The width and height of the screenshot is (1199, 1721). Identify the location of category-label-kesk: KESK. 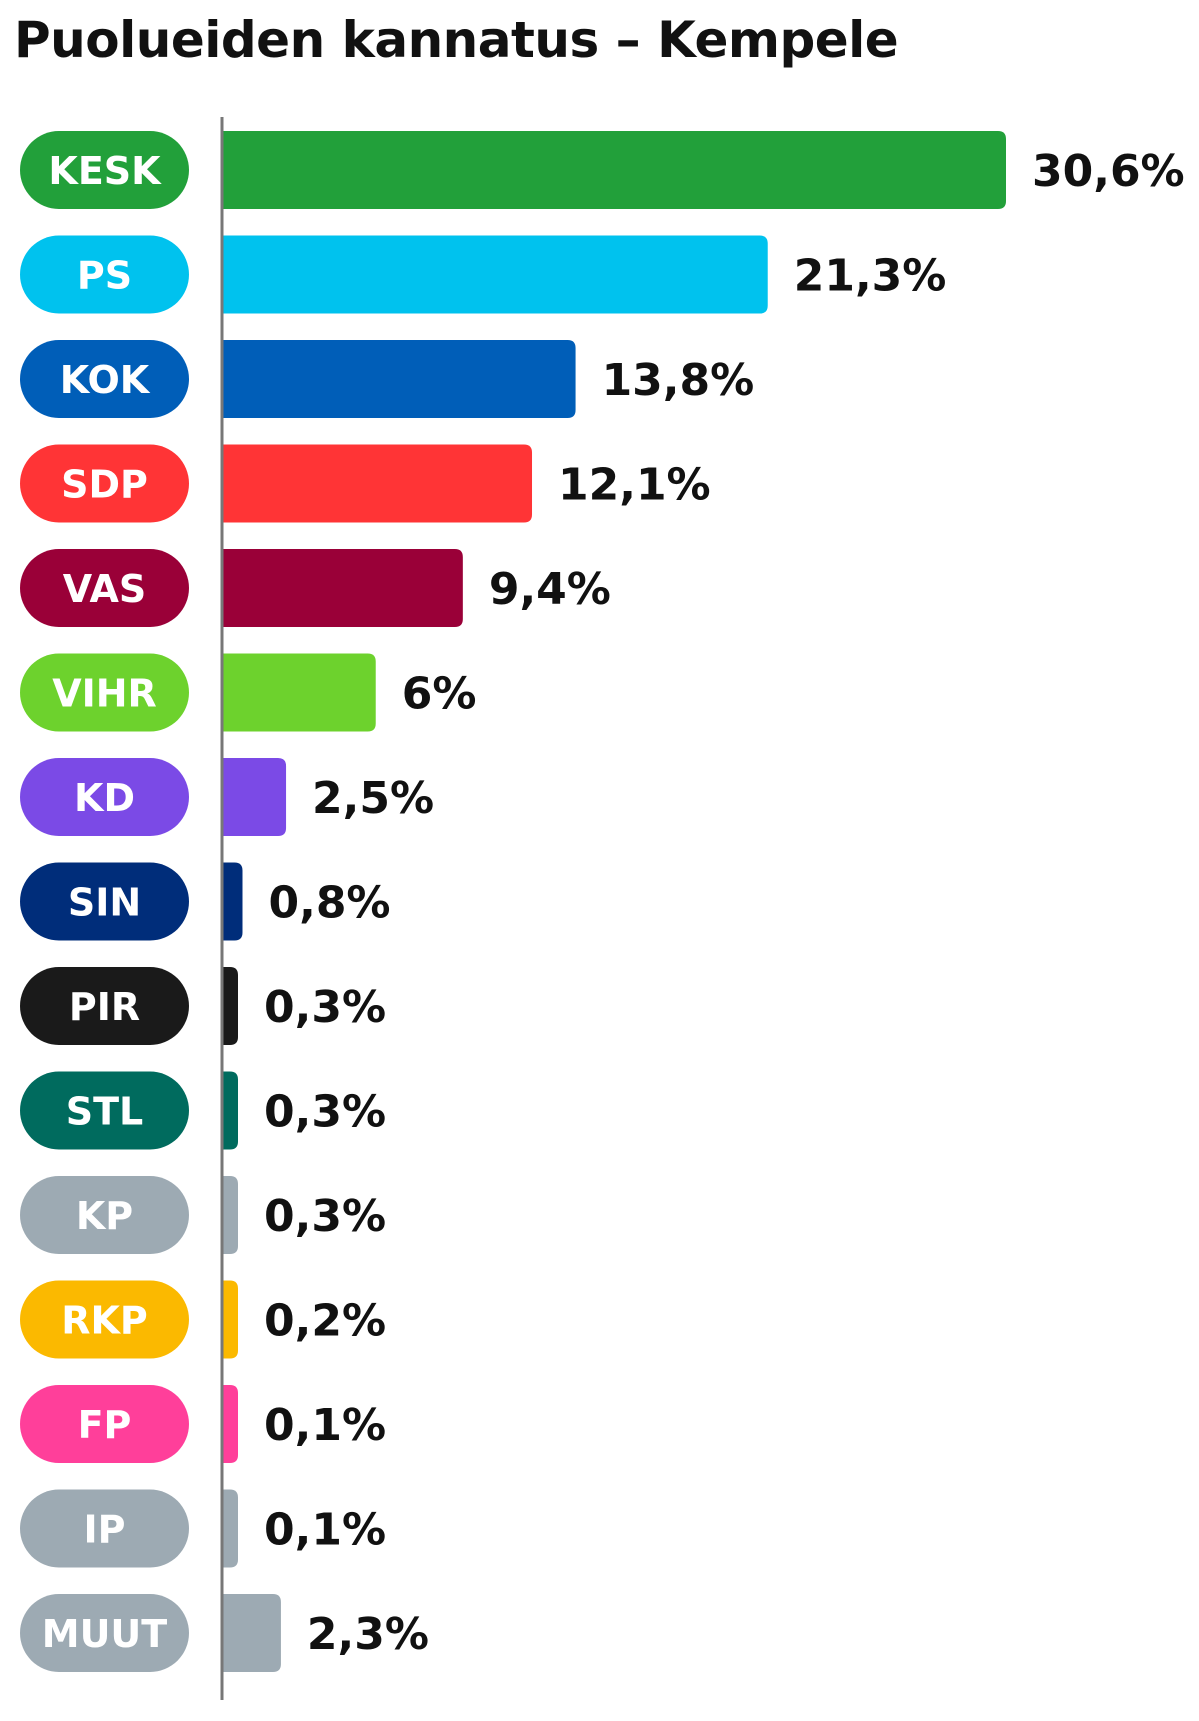
(105, 171).